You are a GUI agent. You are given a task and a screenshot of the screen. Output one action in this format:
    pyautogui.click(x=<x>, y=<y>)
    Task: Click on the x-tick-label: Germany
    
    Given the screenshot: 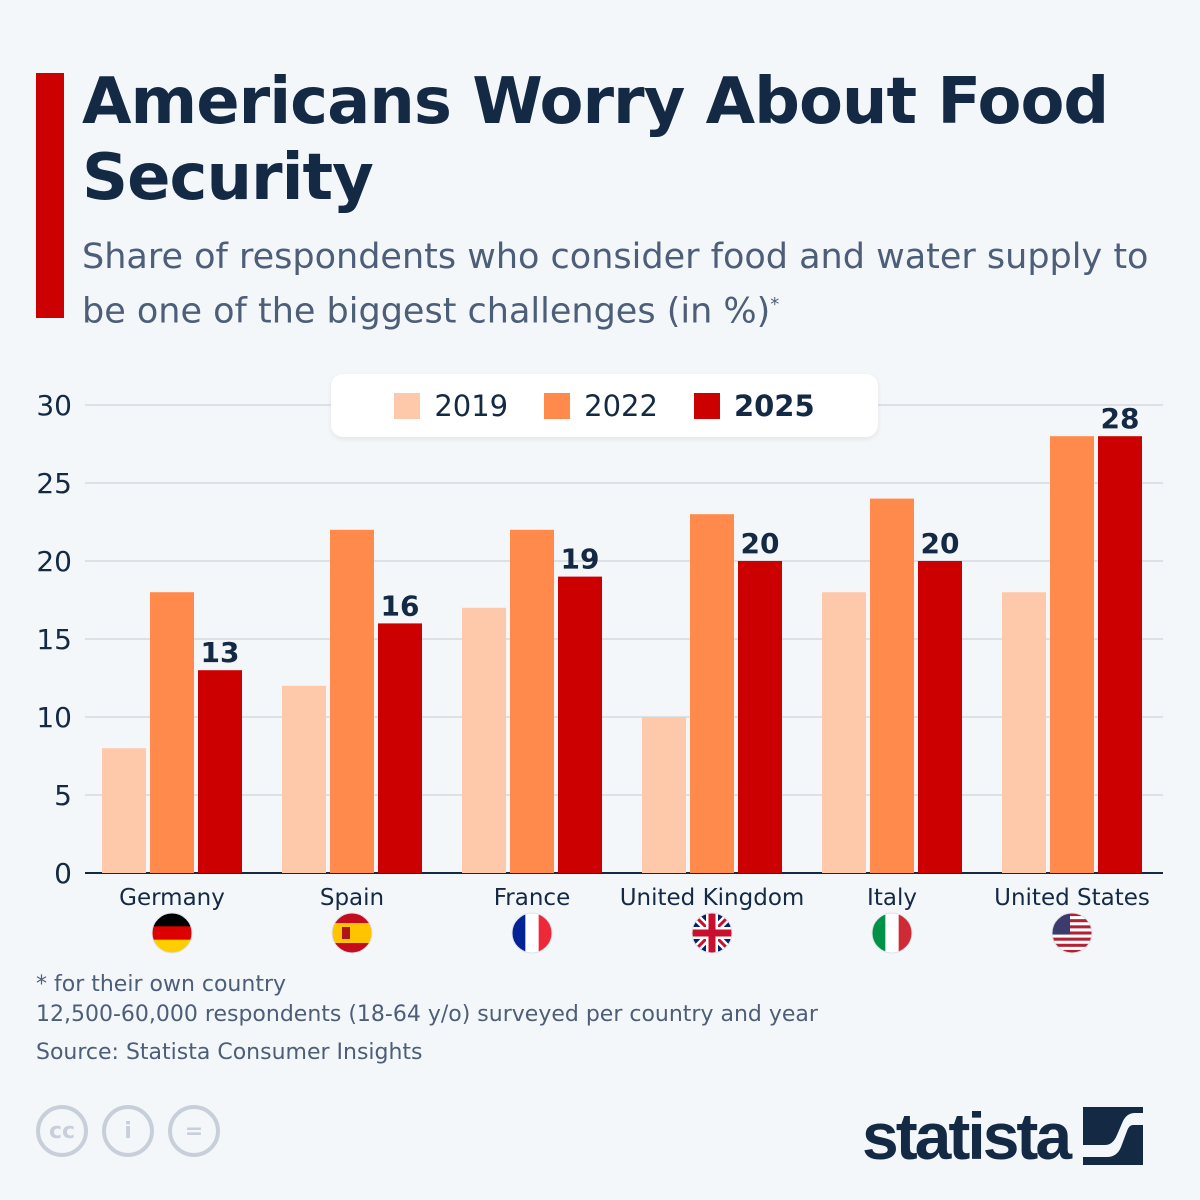 What is the action you would take?
    pyautogui.click(x=172, y=898)
    